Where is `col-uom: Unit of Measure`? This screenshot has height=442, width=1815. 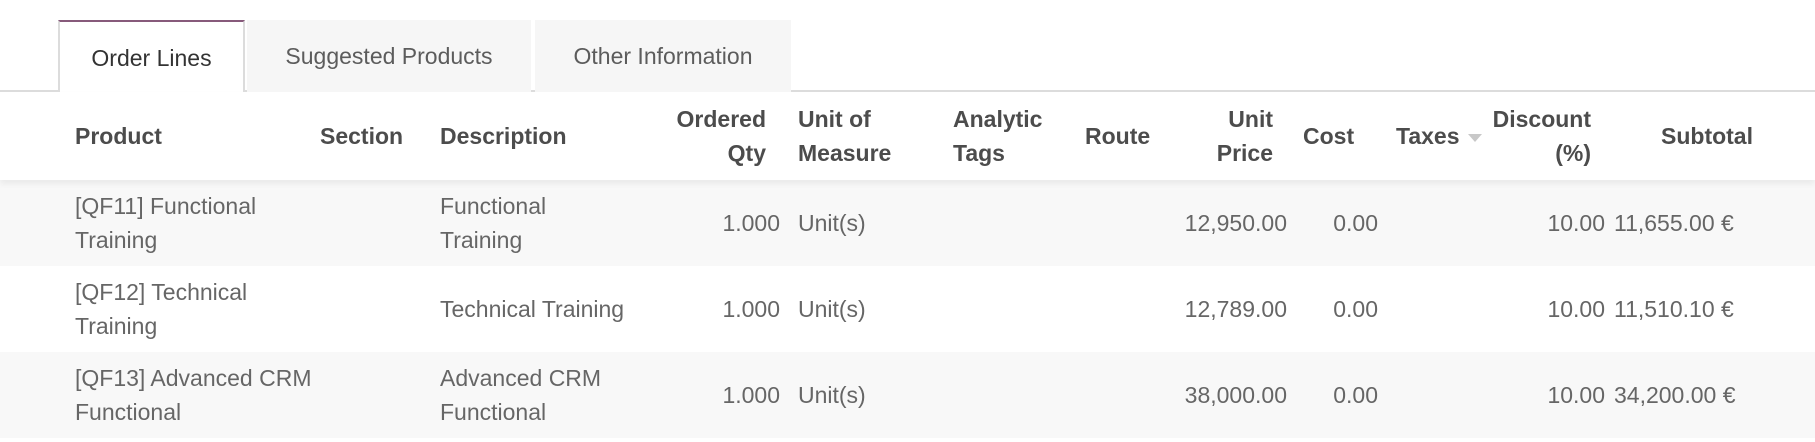 col-uom: Unit of Measure is located at coordinates (857, 136).